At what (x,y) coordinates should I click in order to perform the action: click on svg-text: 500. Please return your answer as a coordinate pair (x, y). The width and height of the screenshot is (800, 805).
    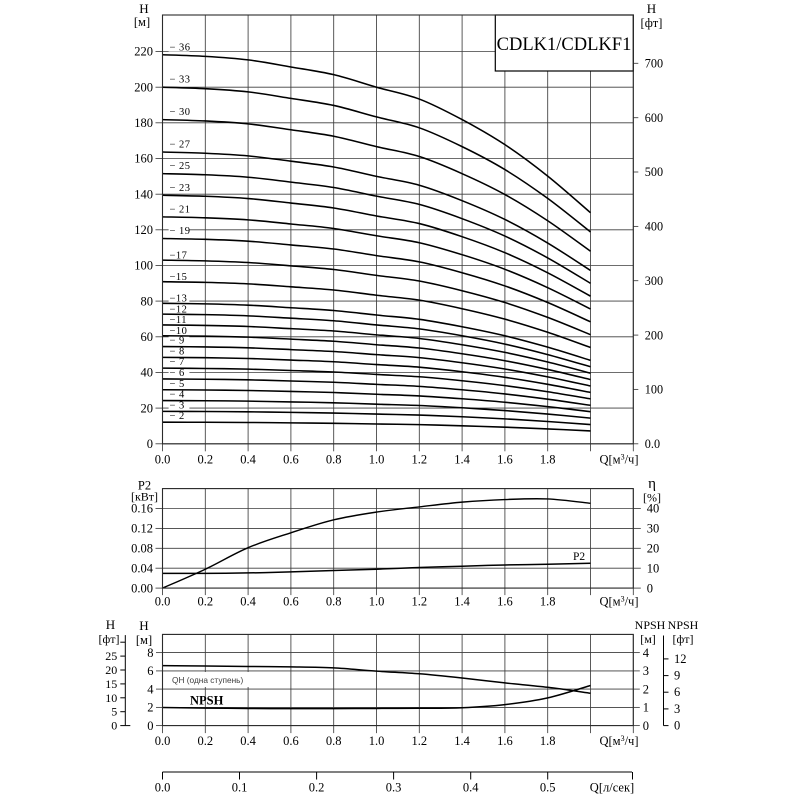
    Looking at the image, I should click on (654, 172).